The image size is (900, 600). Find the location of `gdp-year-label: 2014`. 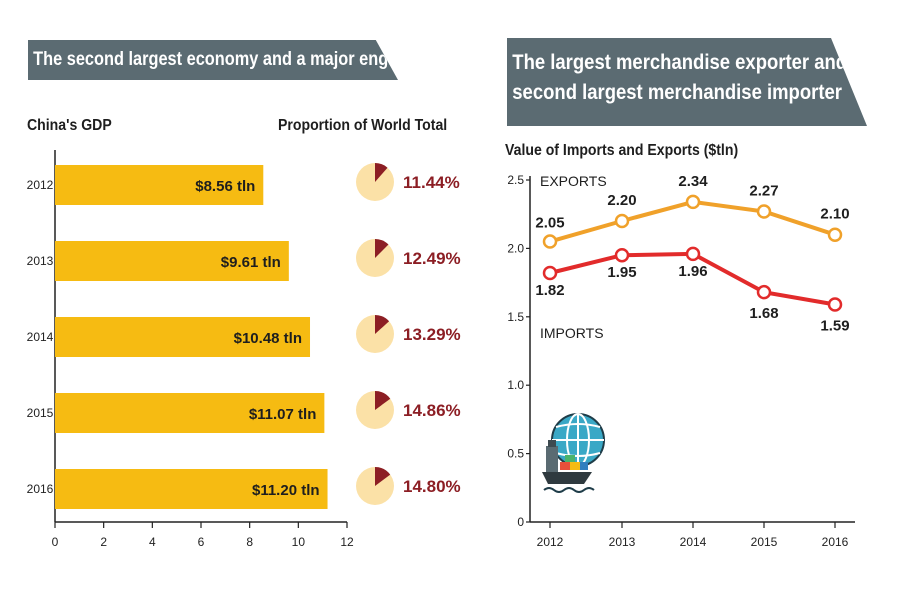

gdp-year-label: 2014 is located at coordinates (40, 337).